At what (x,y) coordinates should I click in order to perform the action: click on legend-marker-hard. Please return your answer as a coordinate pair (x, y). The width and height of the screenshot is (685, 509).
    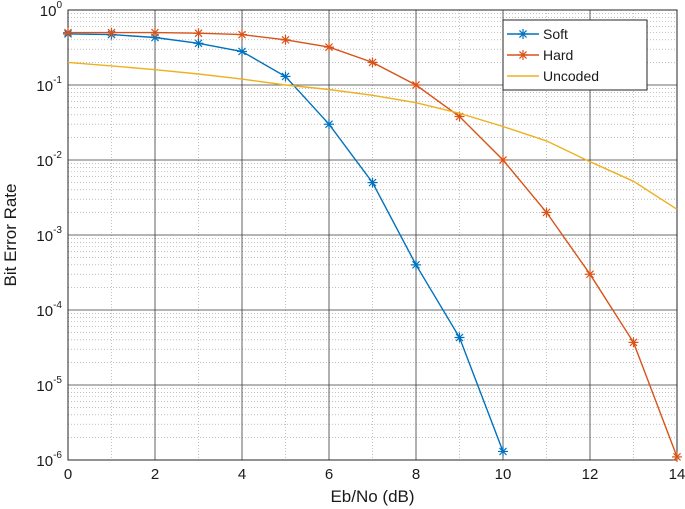
    Looking at the image, I should click on (523, 55).